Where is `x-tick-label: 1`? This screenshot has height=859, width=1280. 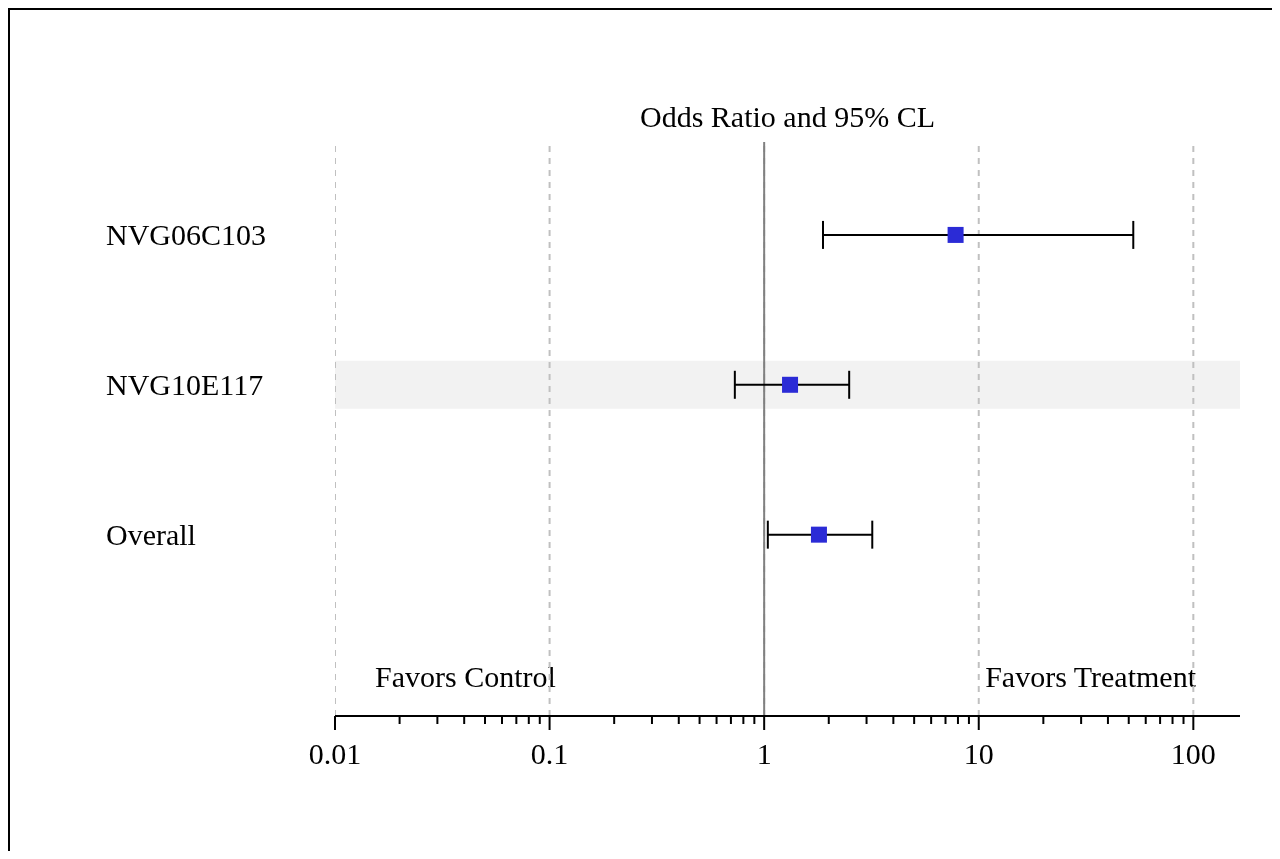
x-tick-label: 1 is located at coordinates (764, 753).